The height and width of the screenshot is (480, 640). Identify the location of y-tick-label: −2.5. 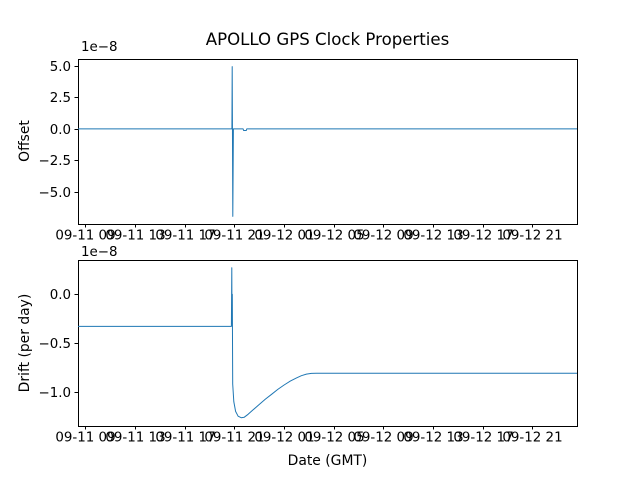
(54, 161).